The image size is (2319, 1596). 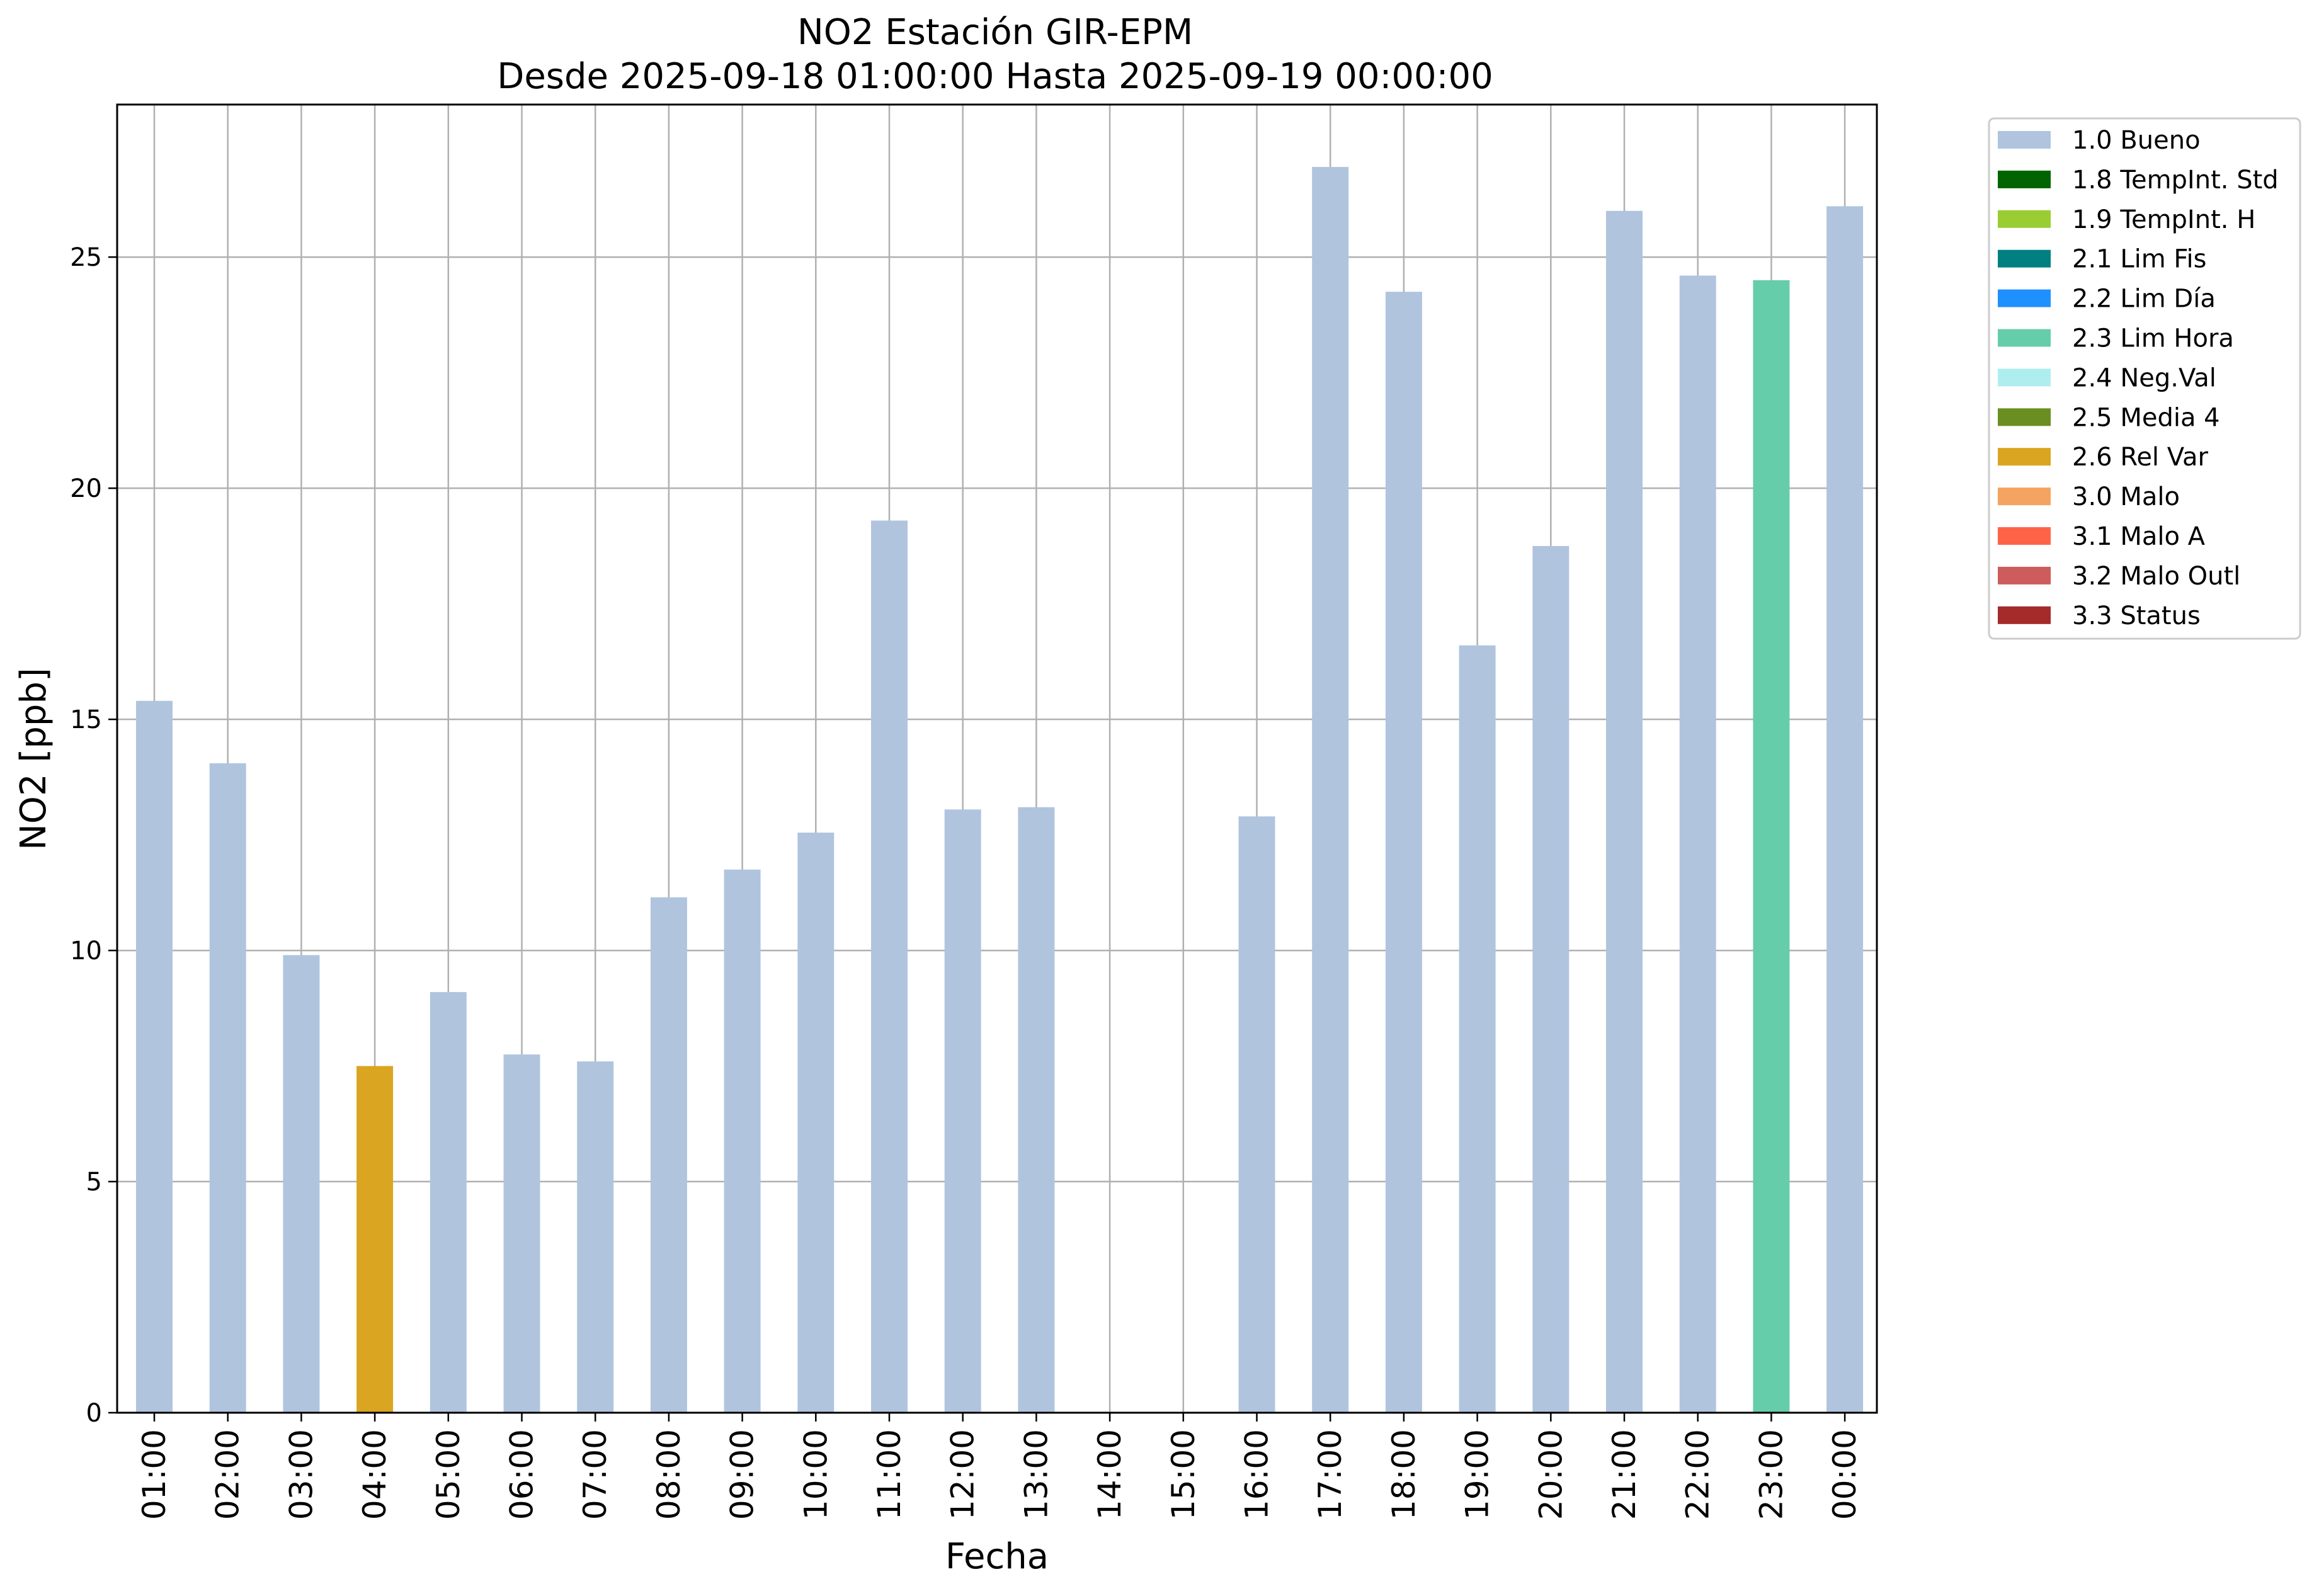 I want to click on x-tick-label: 06:00, so click(x=522, y=1474).